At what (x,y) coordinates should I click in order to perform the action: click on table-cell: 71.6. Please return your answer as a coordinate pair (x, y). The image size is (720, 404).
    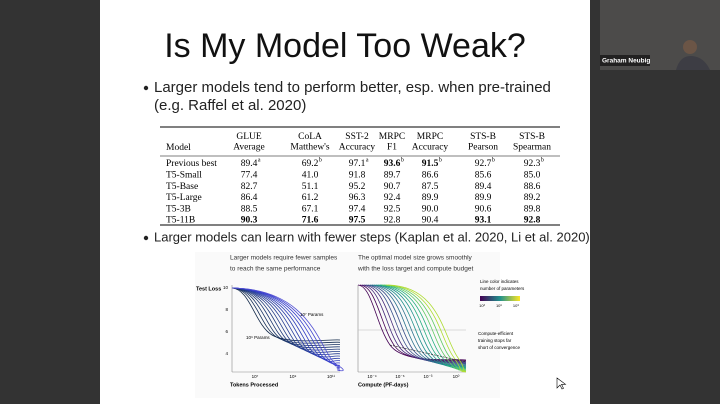
    Looking at the image, I should click on (310, 221).